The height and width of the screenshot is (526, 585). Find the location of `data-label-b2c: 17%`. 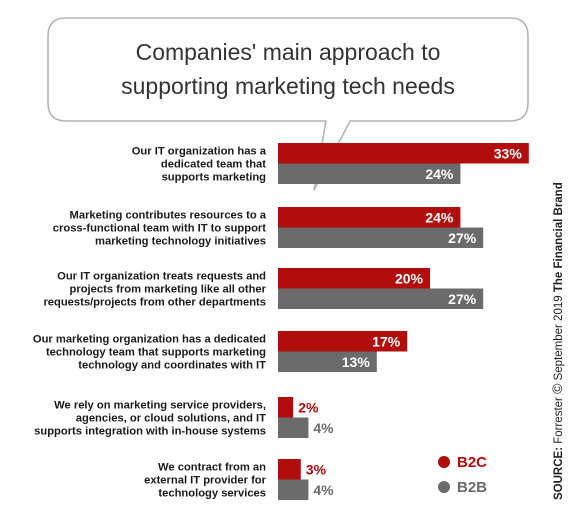

data-label-b2c: 17% is located at coordinates (386, 341).